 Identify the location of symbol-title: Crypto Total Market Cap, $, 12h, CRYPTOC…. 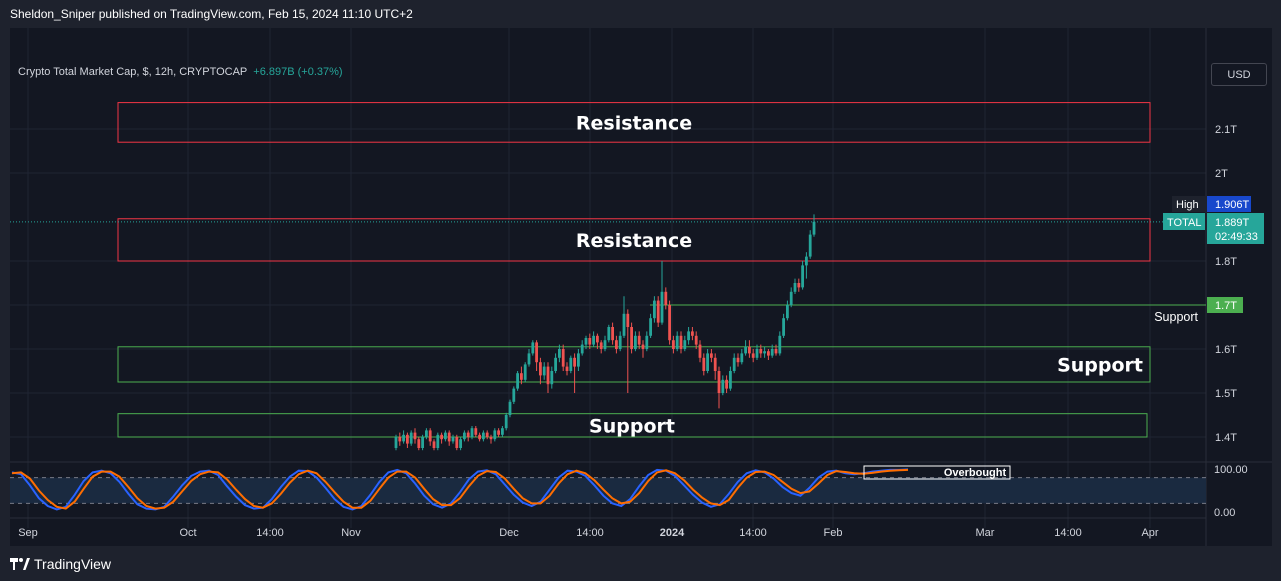
(133, 72).